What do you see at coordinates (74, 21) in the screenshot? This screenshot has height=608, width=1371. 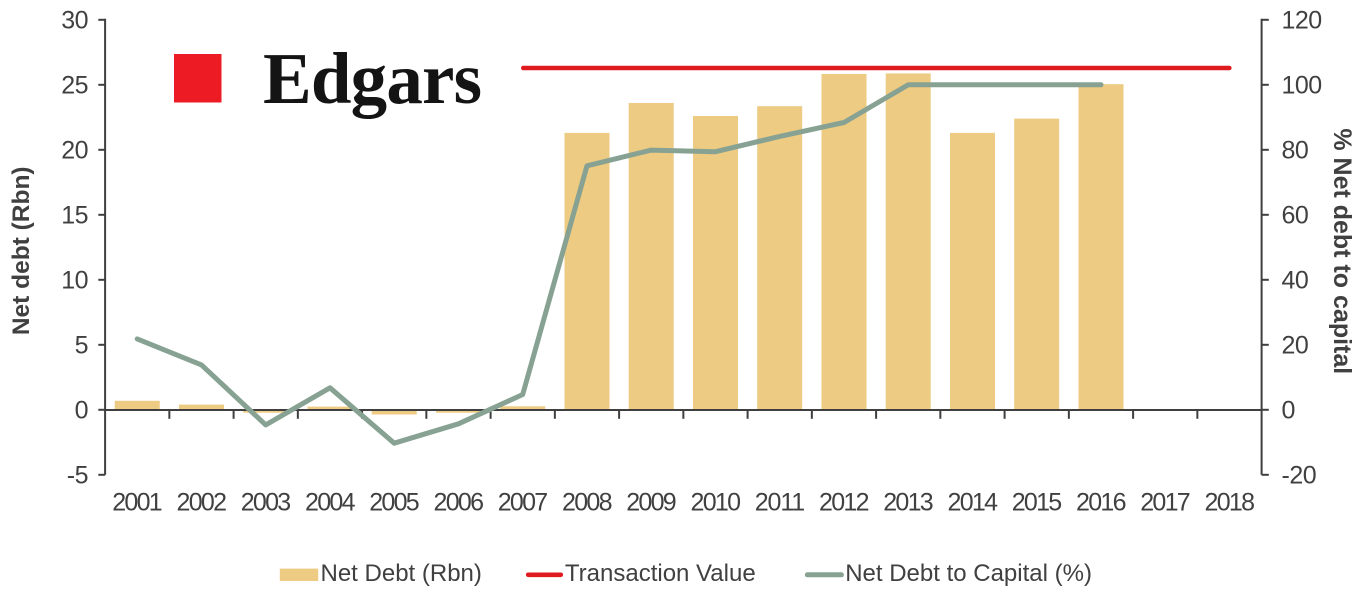 I see `svg-text: 30` at bounding box center [74, 21].